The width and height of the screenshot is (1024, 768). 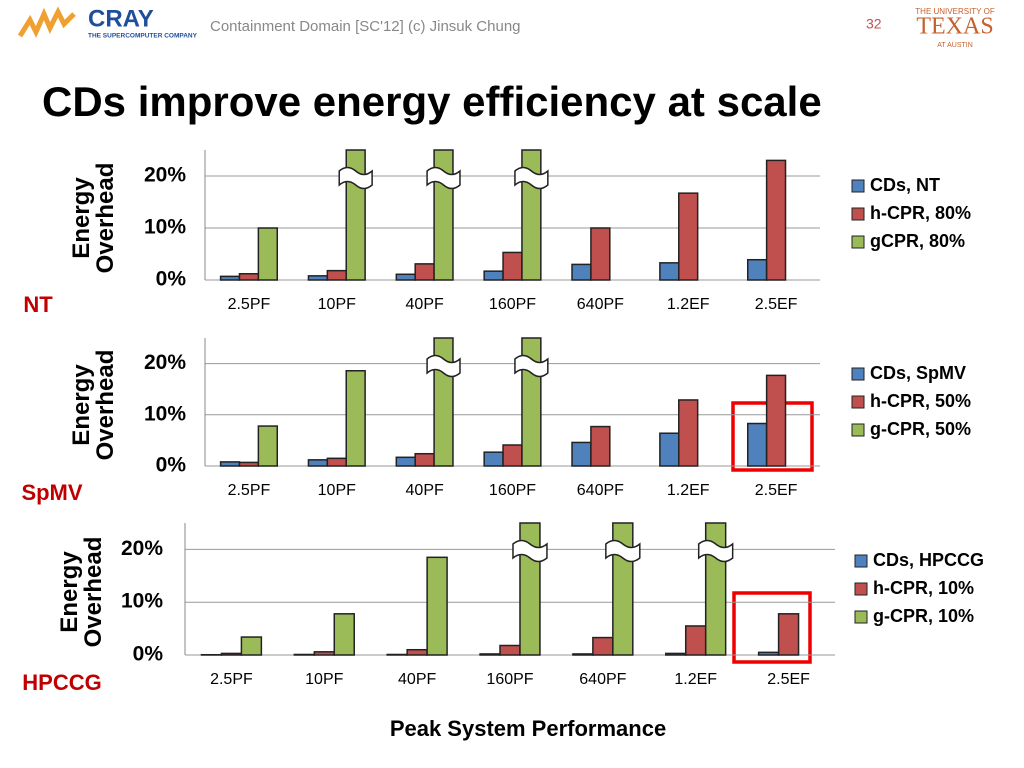 I want to click on highlight-box, so click(x=772, y=627).